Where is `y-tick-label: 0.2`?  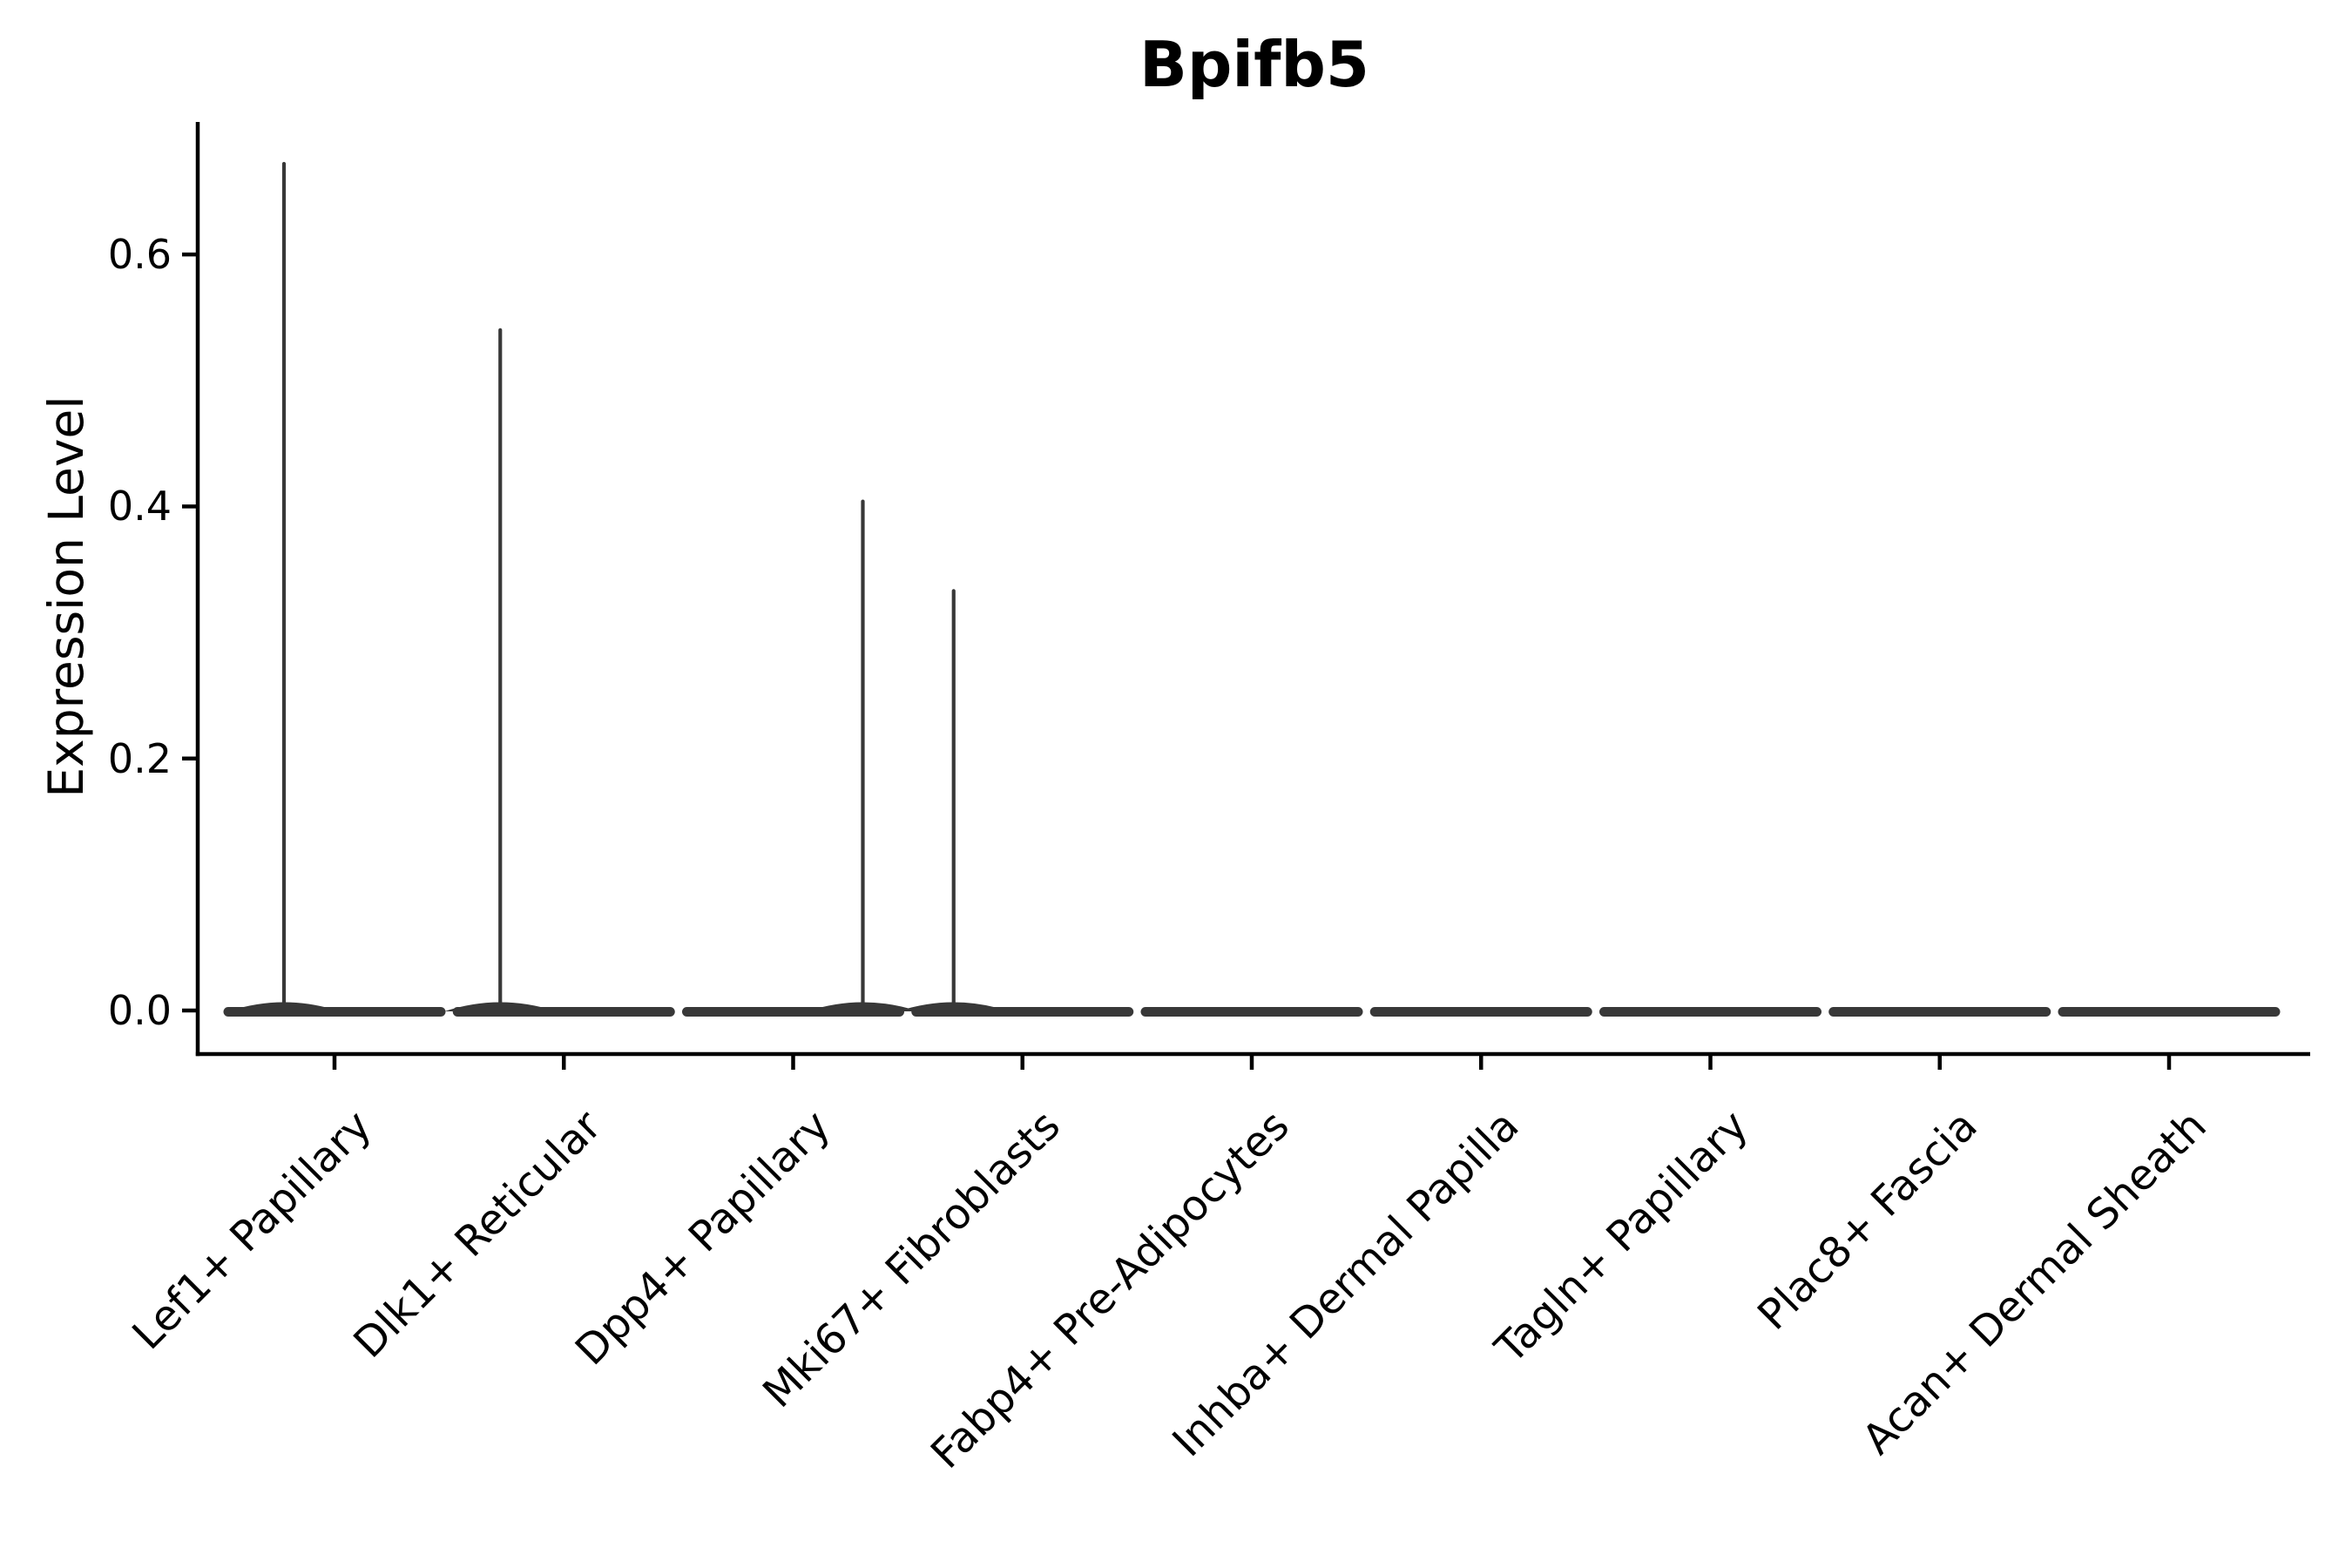 y-tick-label: 0.2 is located at coordinates (139, 758).